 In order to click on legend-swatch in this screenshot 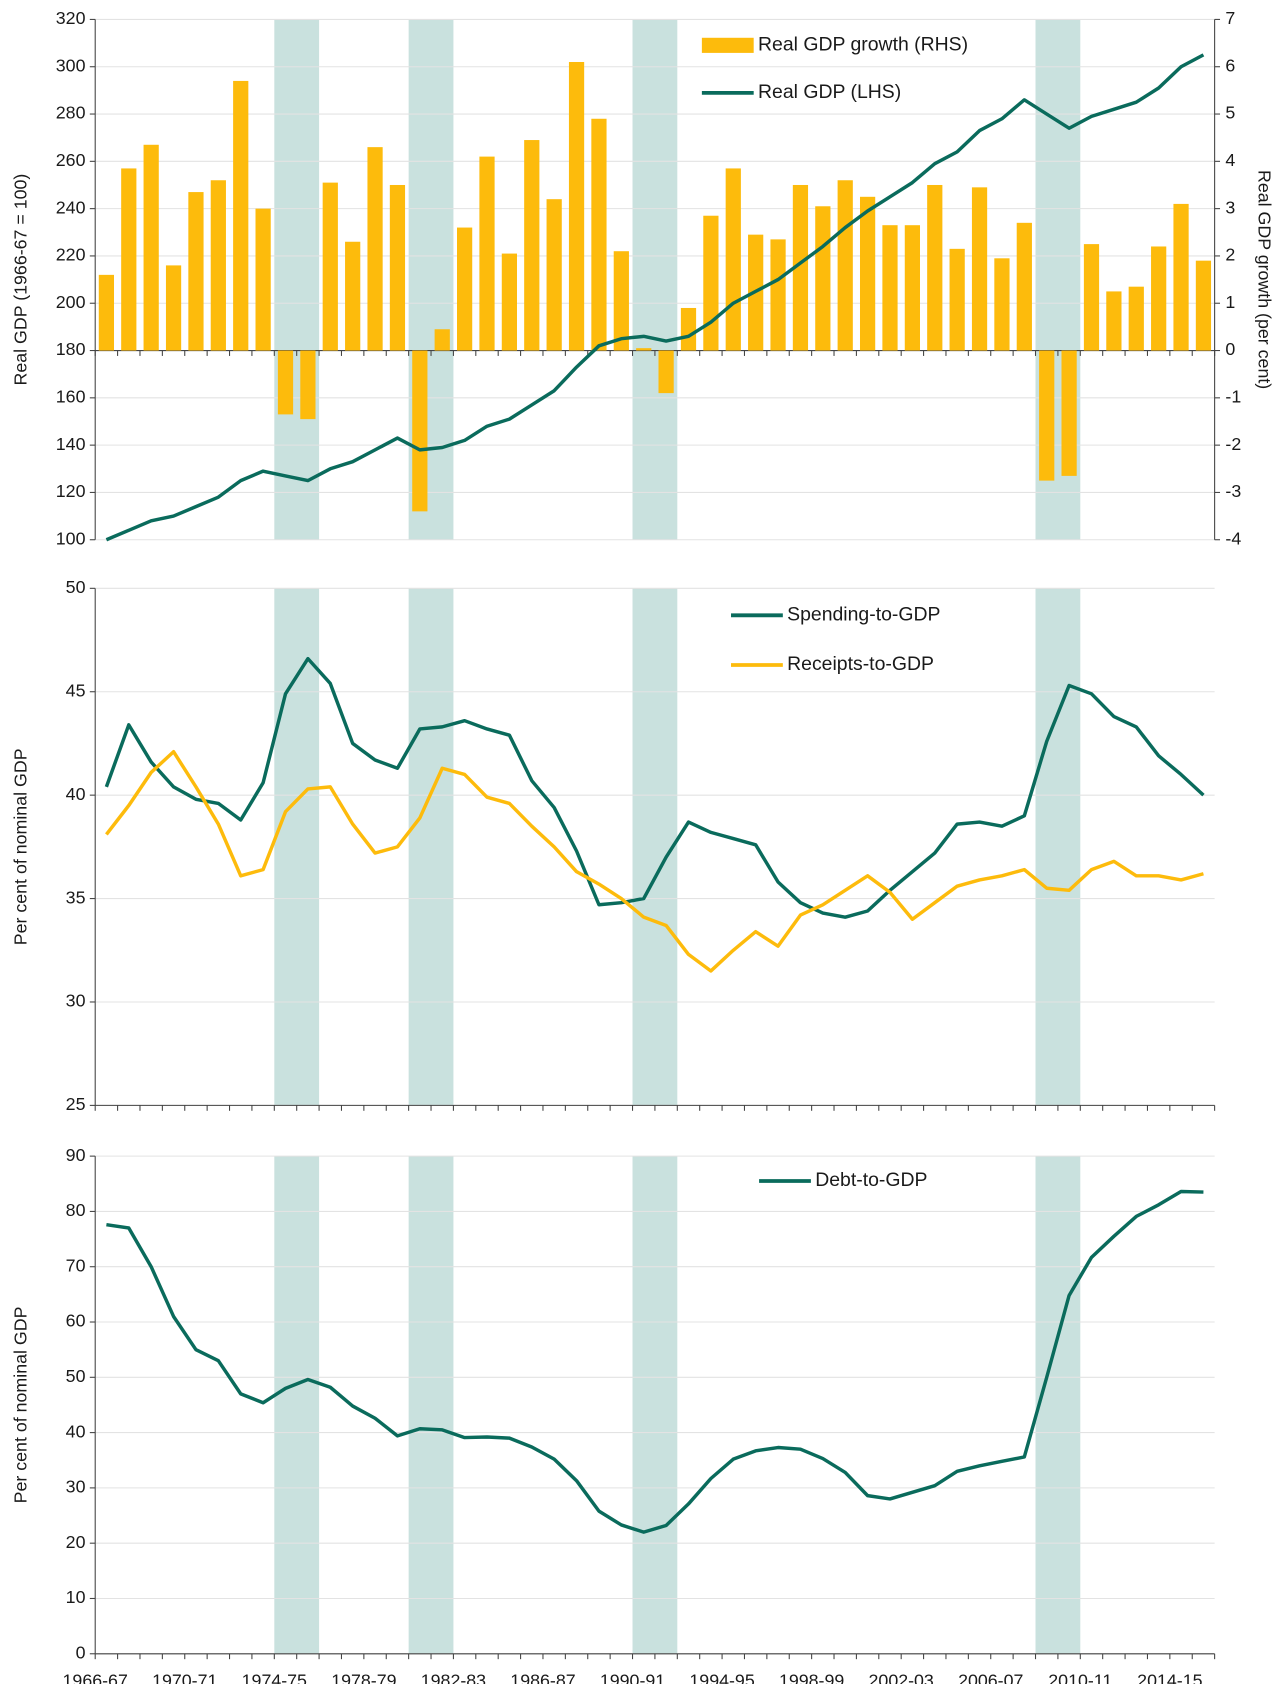, I will do `click(727, 45)`.